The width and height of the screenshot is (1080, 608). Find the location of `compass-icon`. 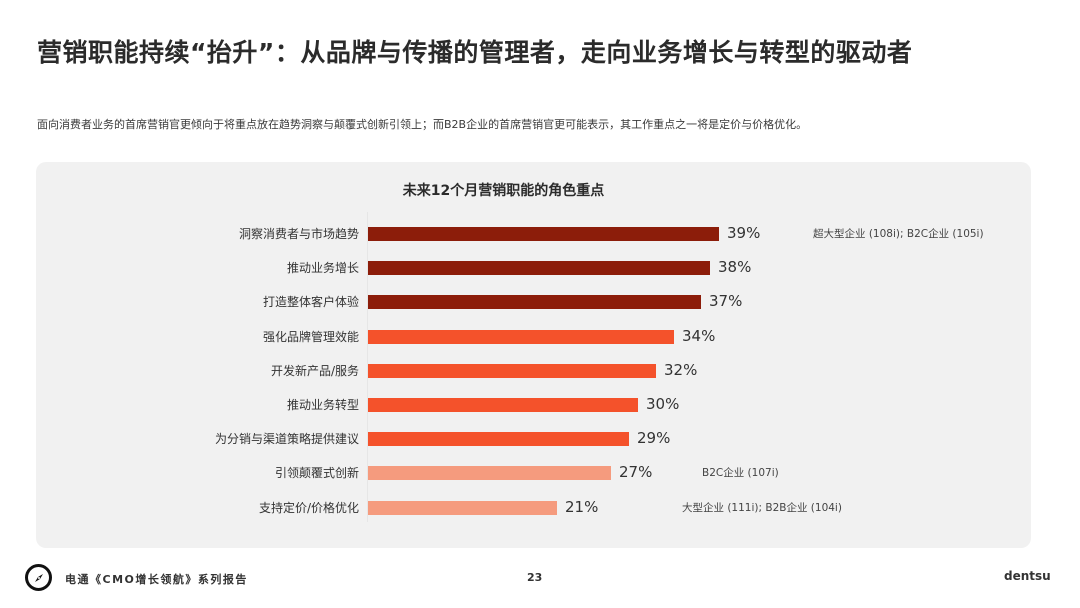

compass-icon is located at coordinates (38, 577).